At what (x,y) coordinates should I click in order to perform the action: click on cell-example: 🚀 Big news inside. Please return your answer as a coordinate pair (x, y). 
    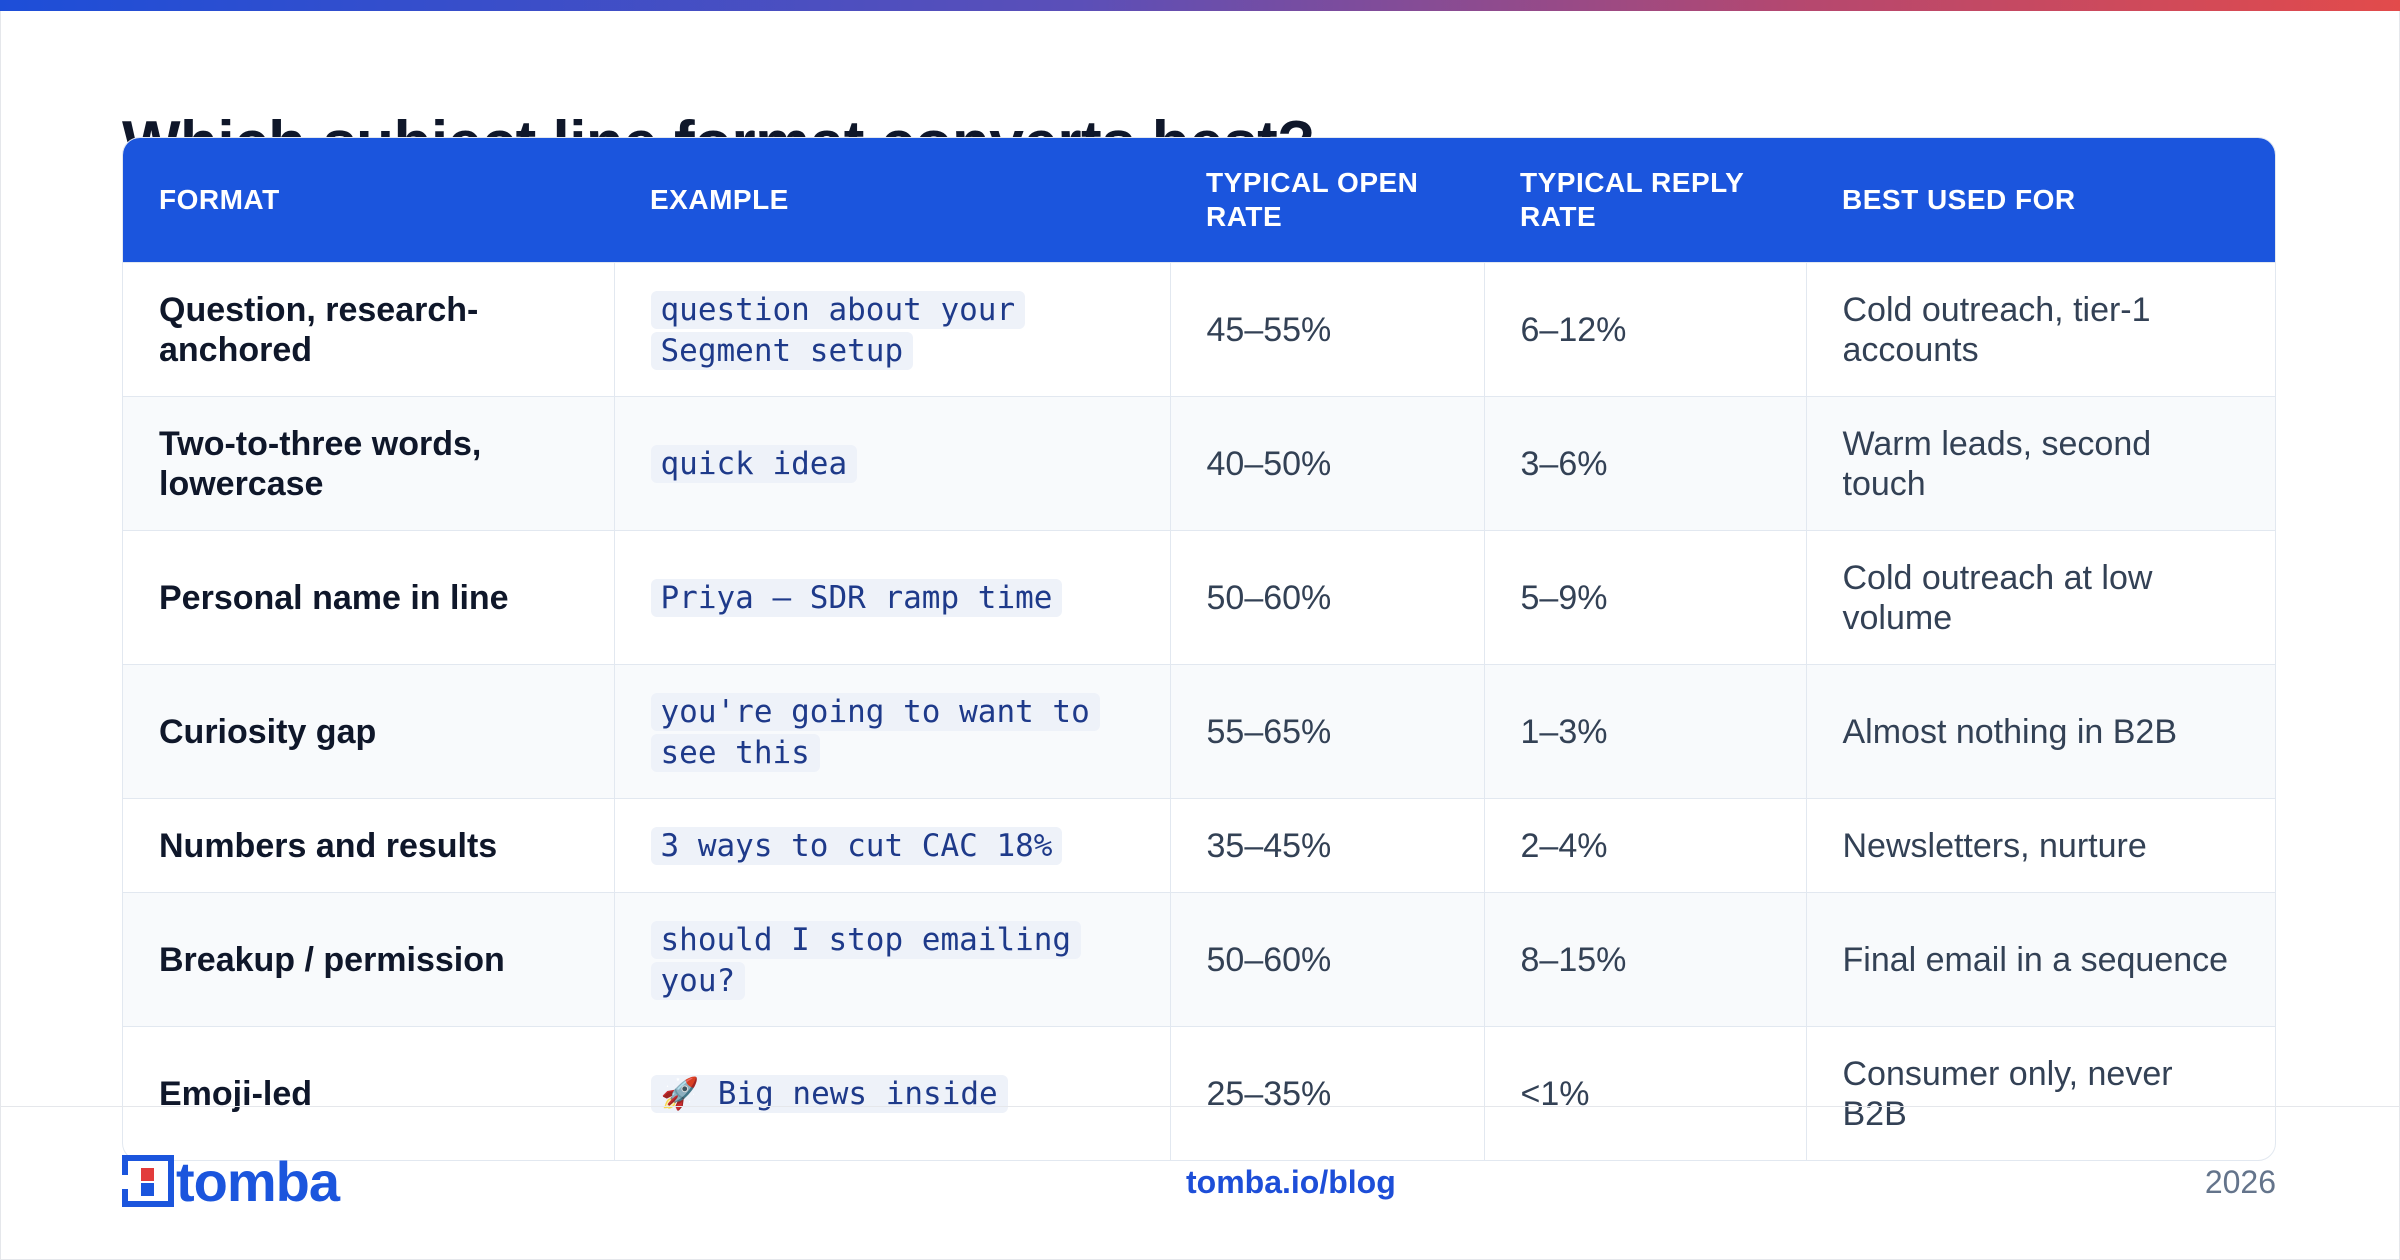
    Looking at the image, I should click on (892, 1093).